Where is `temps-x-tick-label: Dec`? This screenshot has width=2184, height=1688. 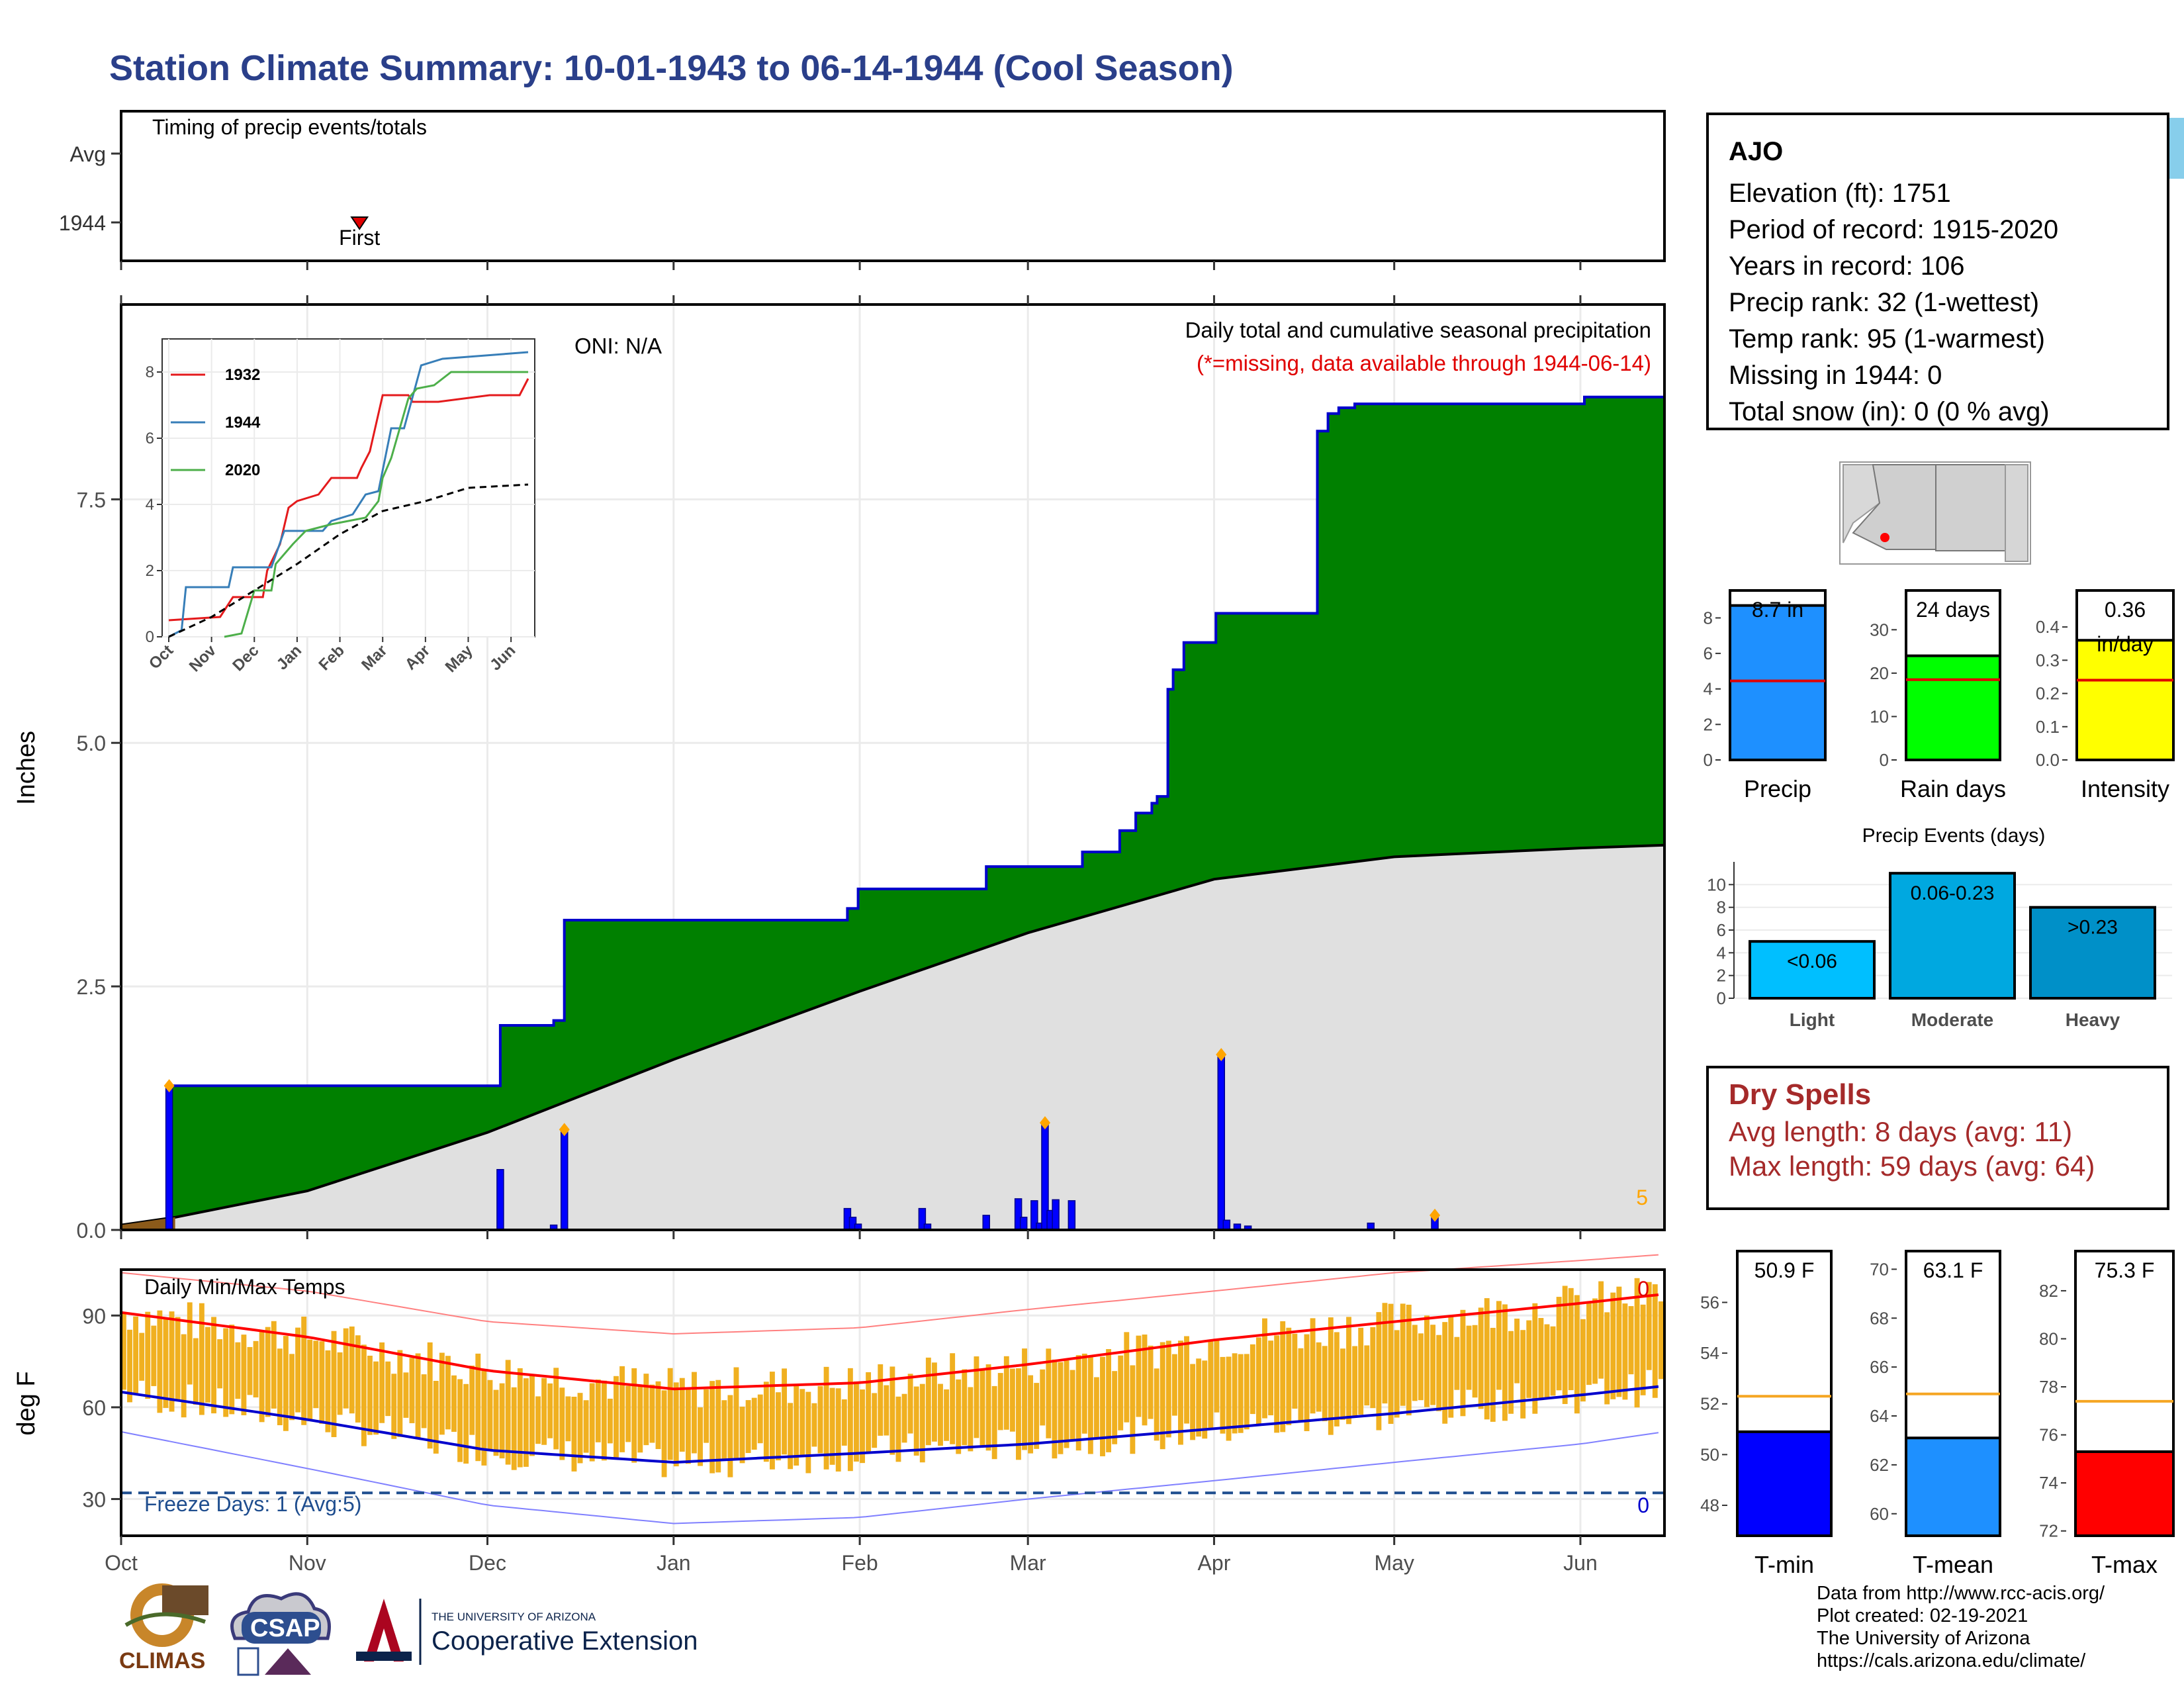 temps-x-tick-label: Dec is located at coordinates (488, 1563).